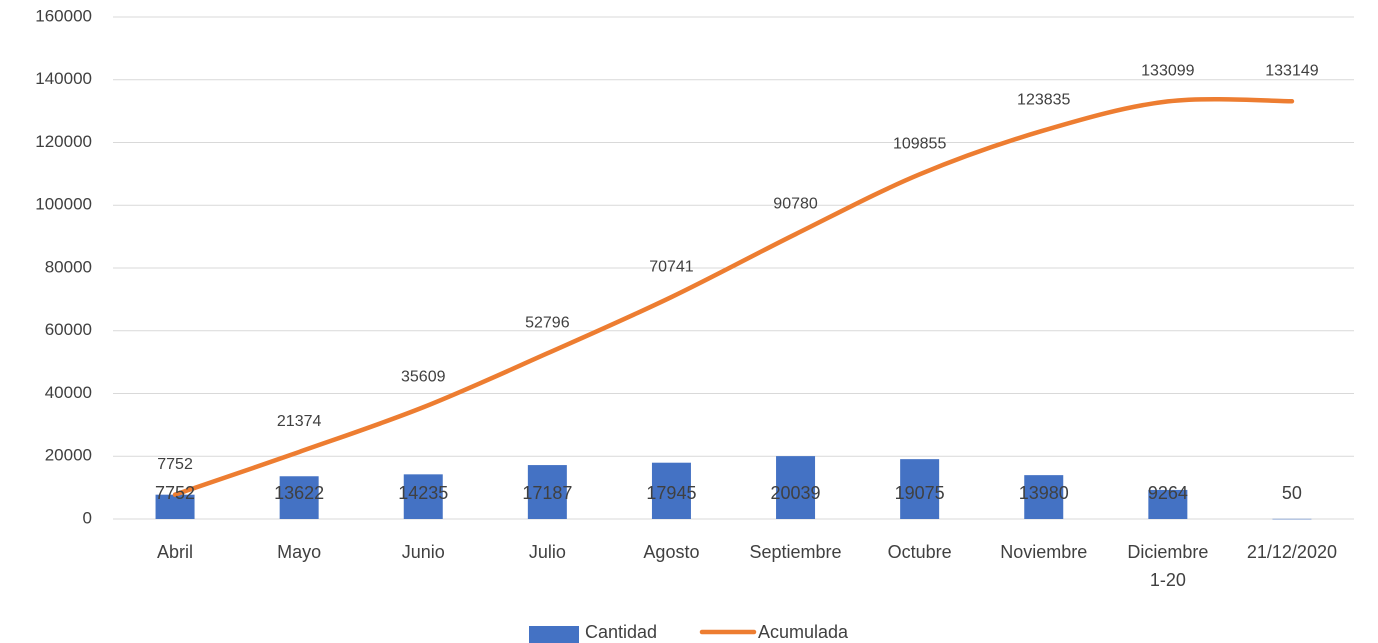  What do you see at coordinates (299, 421) in the screenshot?
I see `line-value-label: 21374` at bounding box center [299, 421].